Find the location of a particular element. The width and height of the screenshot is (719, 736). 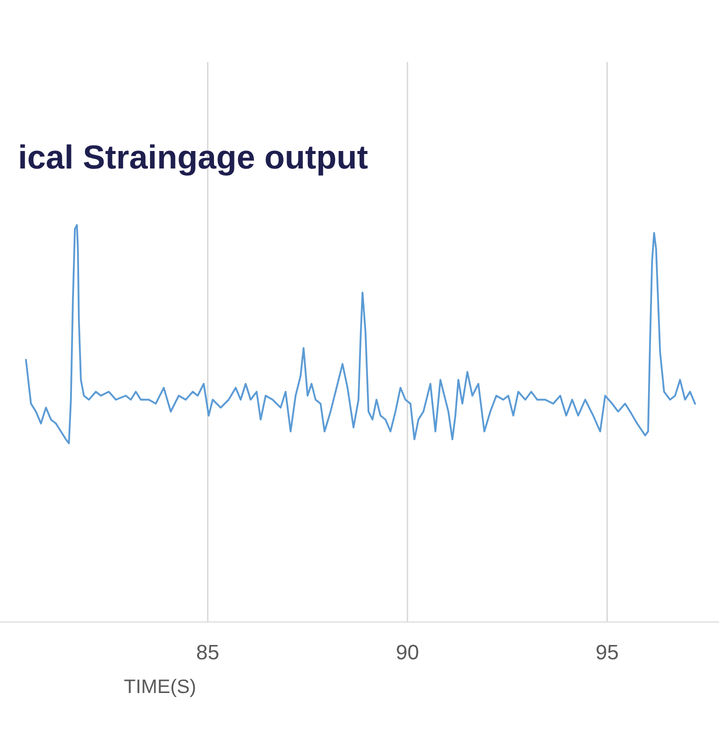

x-tick-label: 85 is located at coordinates (207, 652).